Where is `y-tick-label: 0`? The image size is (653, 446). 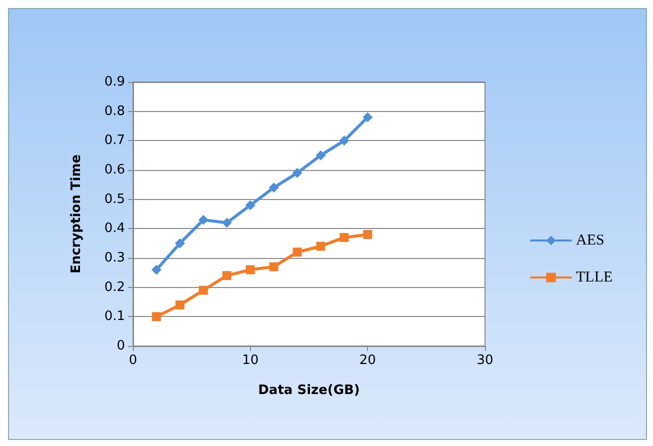
y-tick-label: 0 is located at coordinates (120, 346).